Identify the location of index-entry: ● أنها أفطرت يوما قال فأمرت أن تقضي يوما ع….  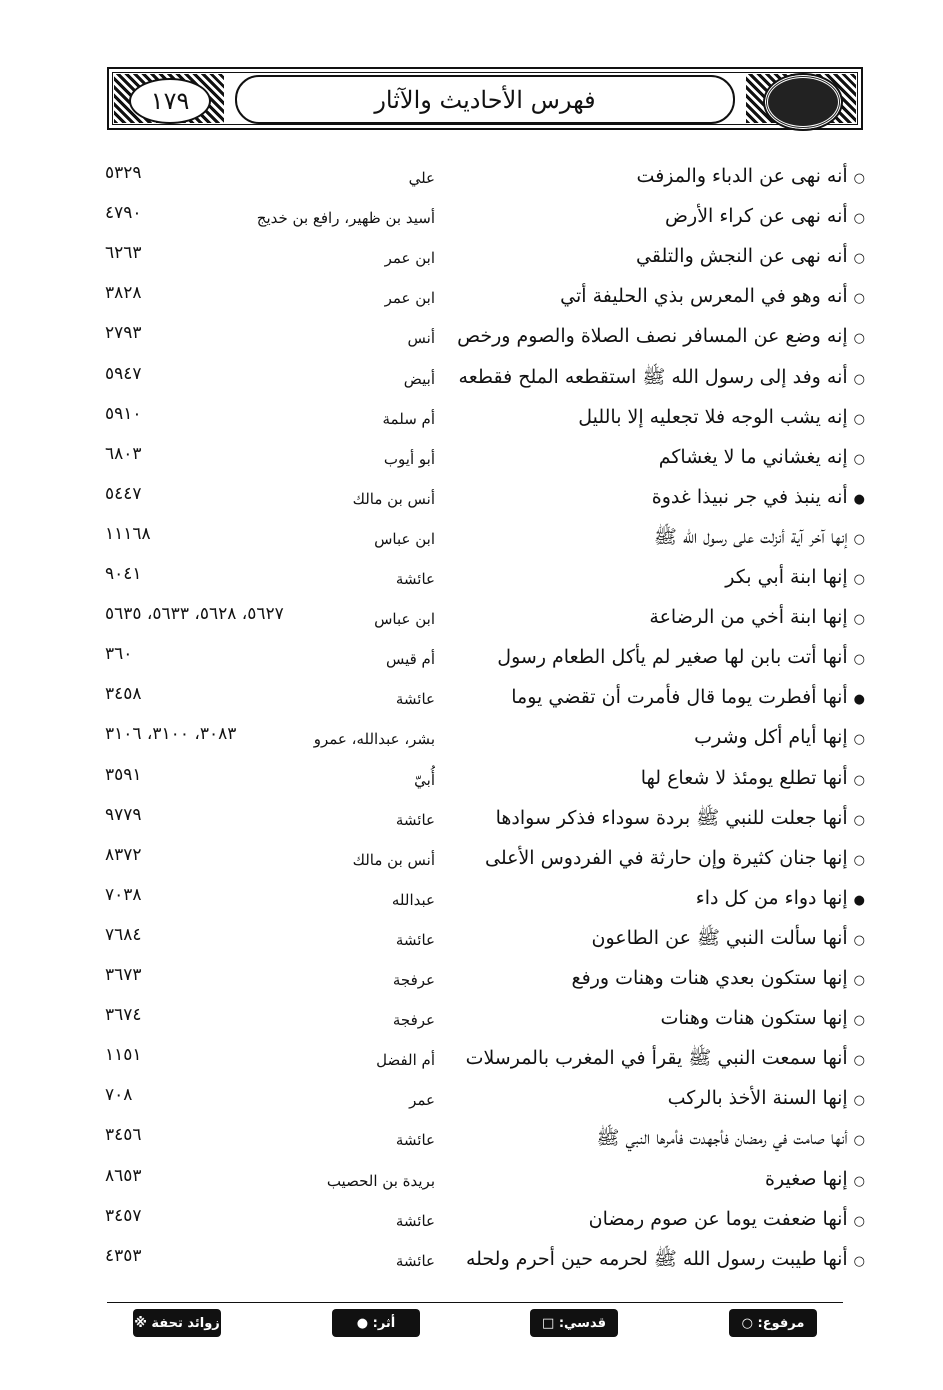
(471, 697).